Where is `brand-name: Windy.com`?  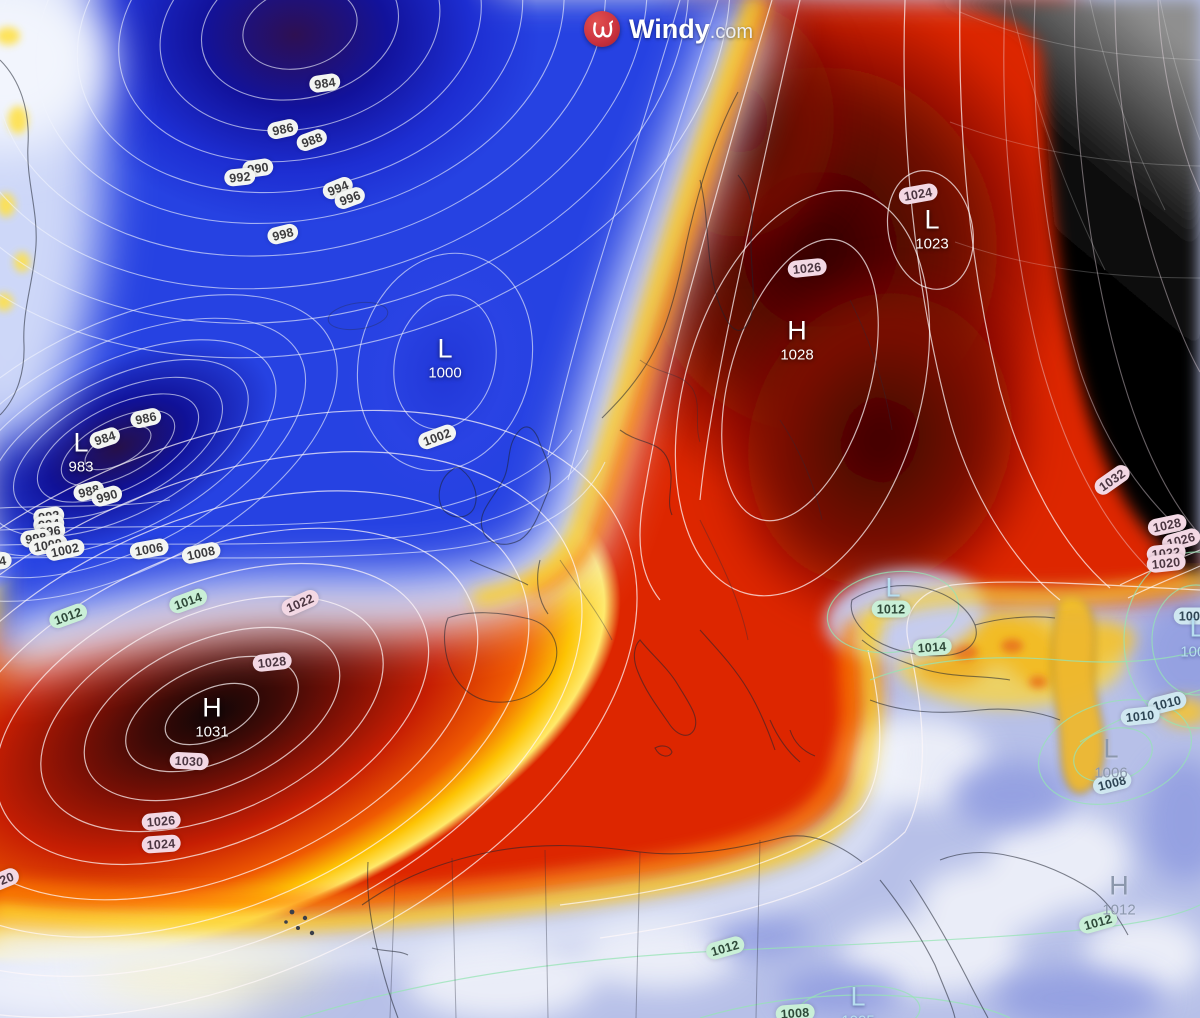 brand-name: Windy.com is located at coordinates (691, 28).